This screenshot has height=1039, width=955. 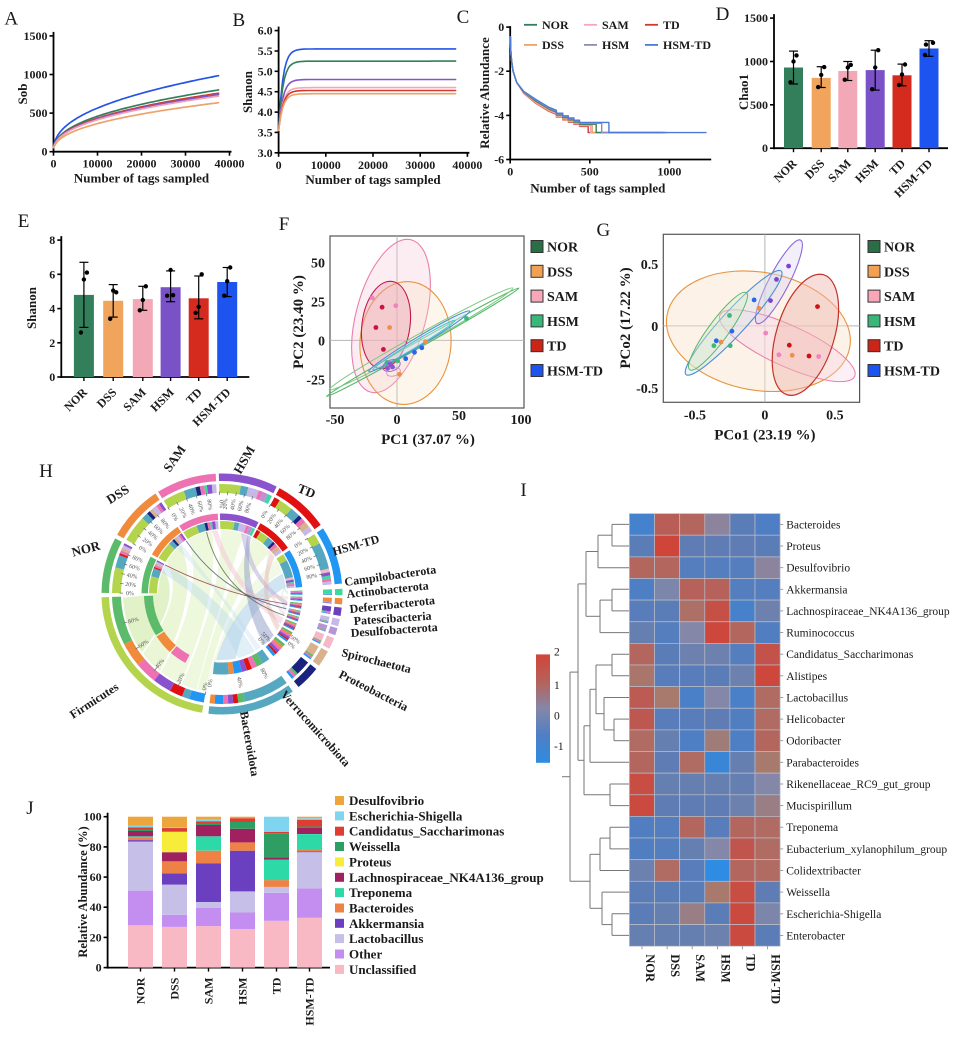 I want to click on svg-text: Alistipes, so click(x=806, y=677).